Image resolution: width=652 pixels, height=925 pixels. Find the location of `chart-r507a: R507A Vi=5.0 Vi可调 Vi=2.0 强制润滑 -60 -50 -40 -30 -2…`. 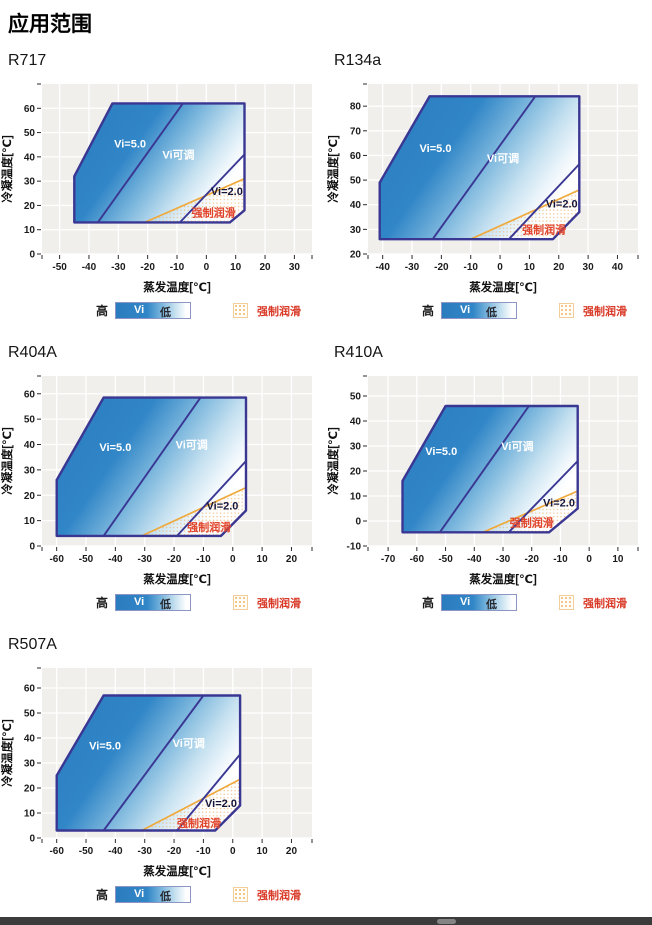

chart-r507a: R507A Vi=5.0 Vi可调 Vi=2.0 强制润滑 -60 -50 -40 -30 -2… is located at coordinates (163, 769).